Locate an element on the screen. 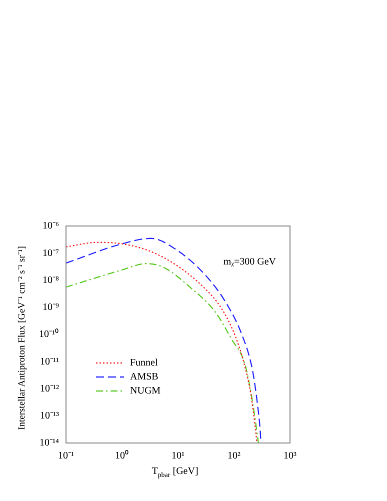 Image resolution: width=387 pixels, height=501 pixels. y-axis-title: Interstellar Antiproton Flux [GeV⁻¹ cm⁻² s⁻¹ sr⁻¹] is located at coordinates (22, 338).